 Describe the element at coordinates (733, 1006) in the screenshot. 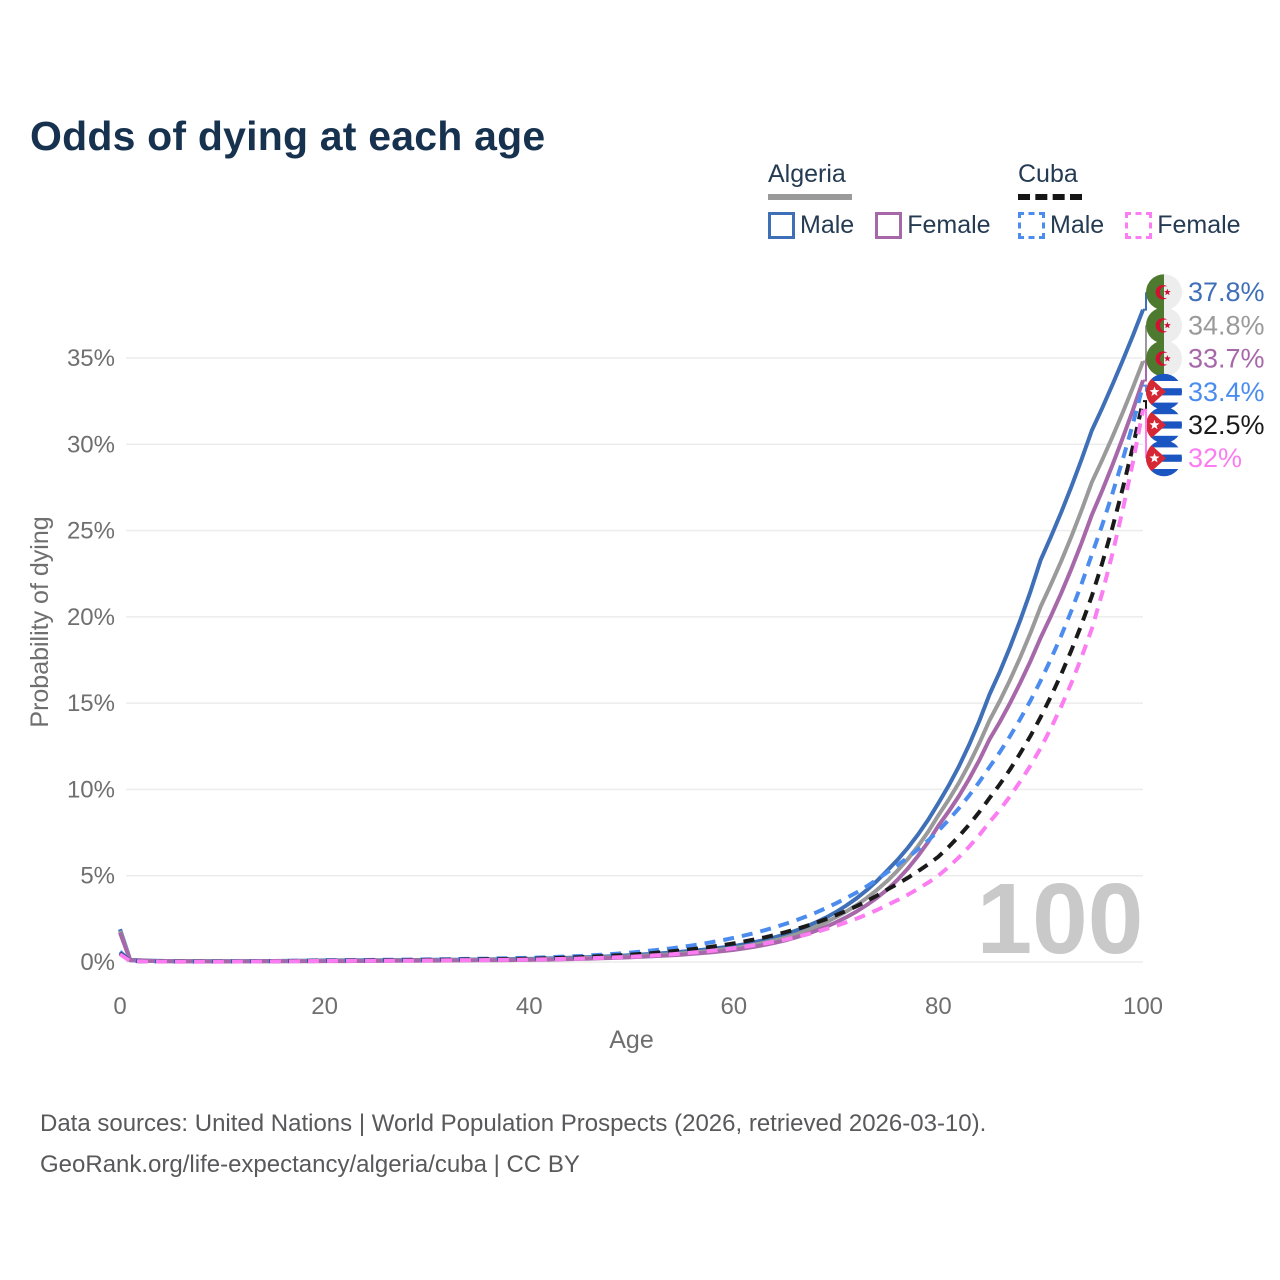

I see `x-axis-tick-label: 60` at that location.